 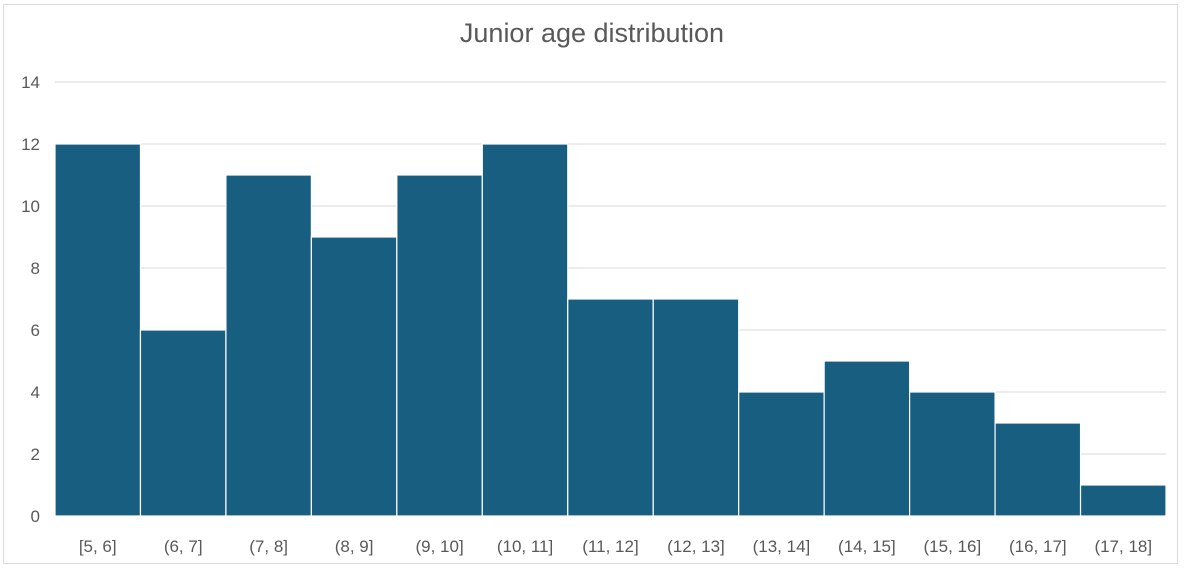 I want to click on x-tick-label: (8, 9], so click(x=354, y=546).